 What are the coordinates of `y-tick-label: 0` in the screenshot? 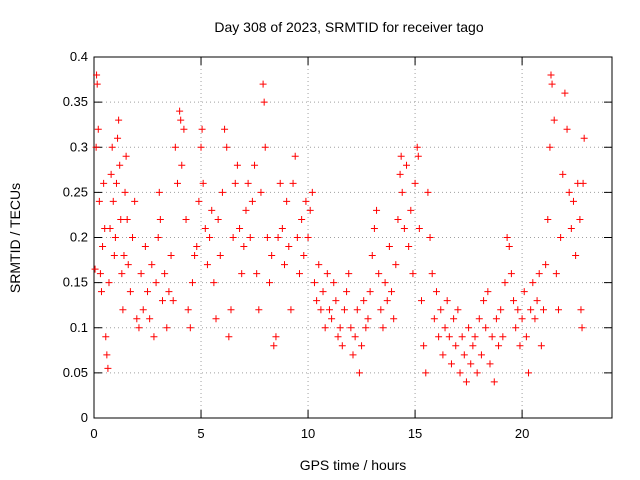 It's located at (84, 417).